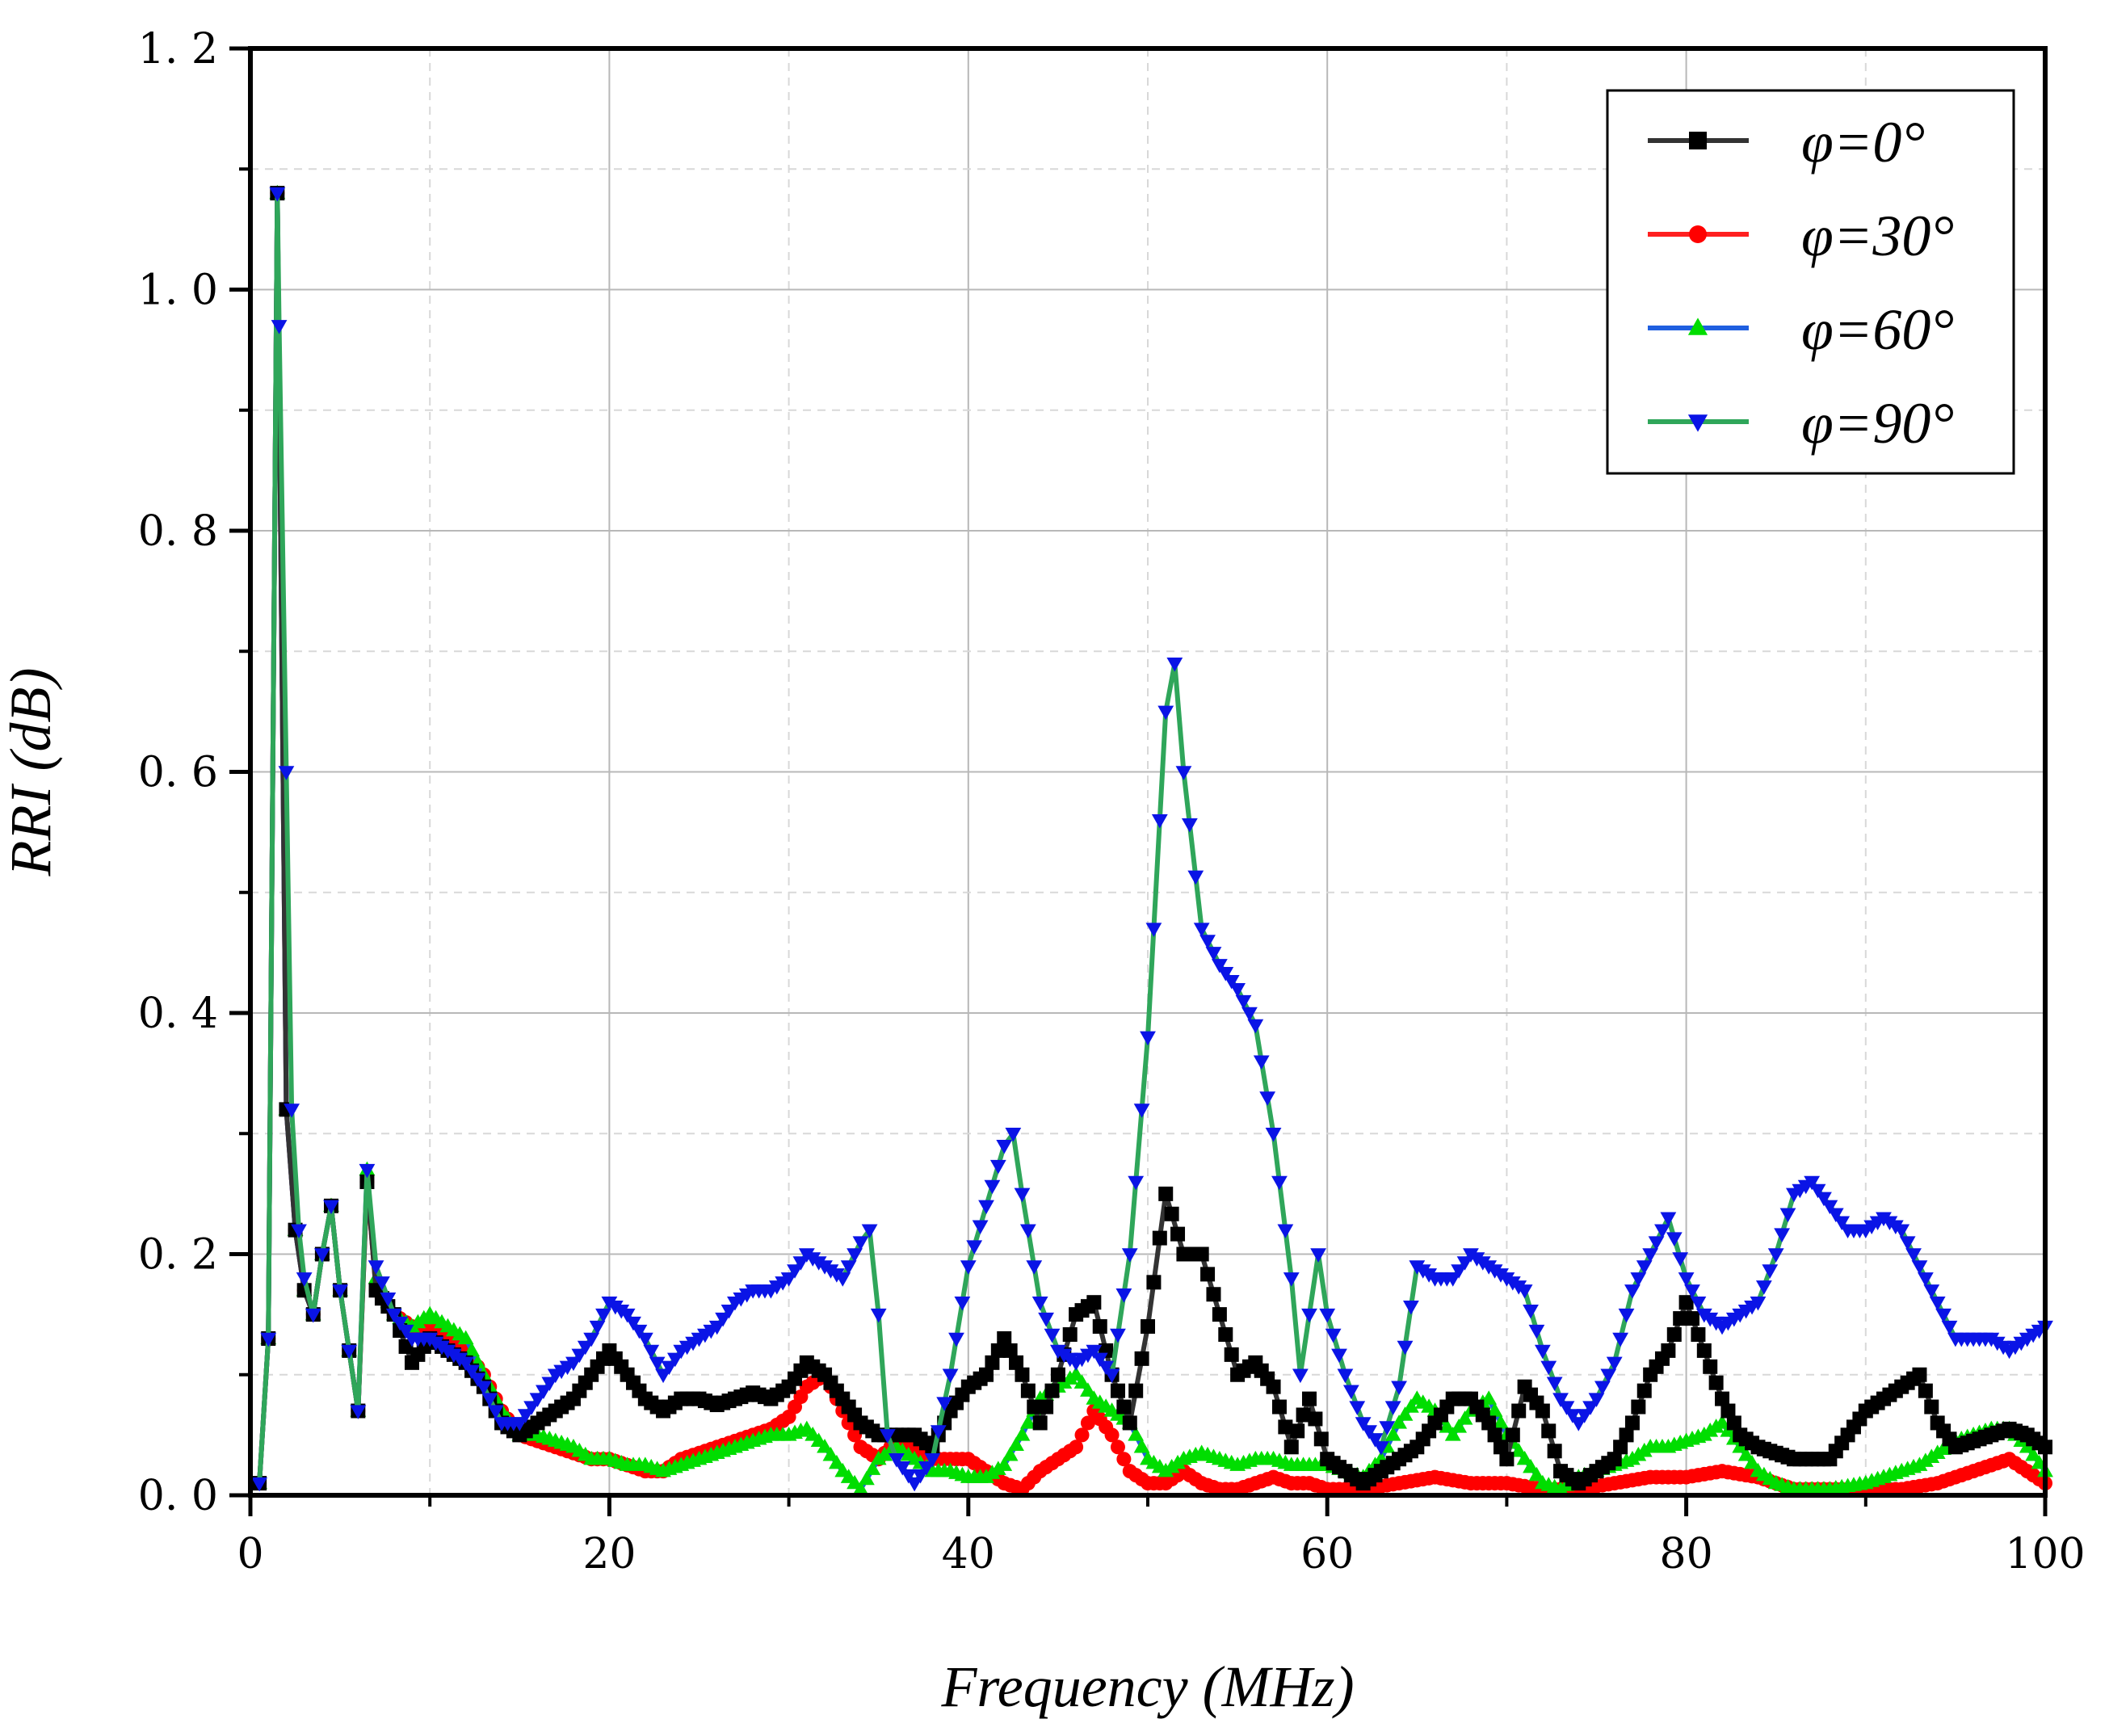 The width and height of the screenshot is (2109, 1736). I want to click on legend-item: φ=90°, so click(1801, 423).